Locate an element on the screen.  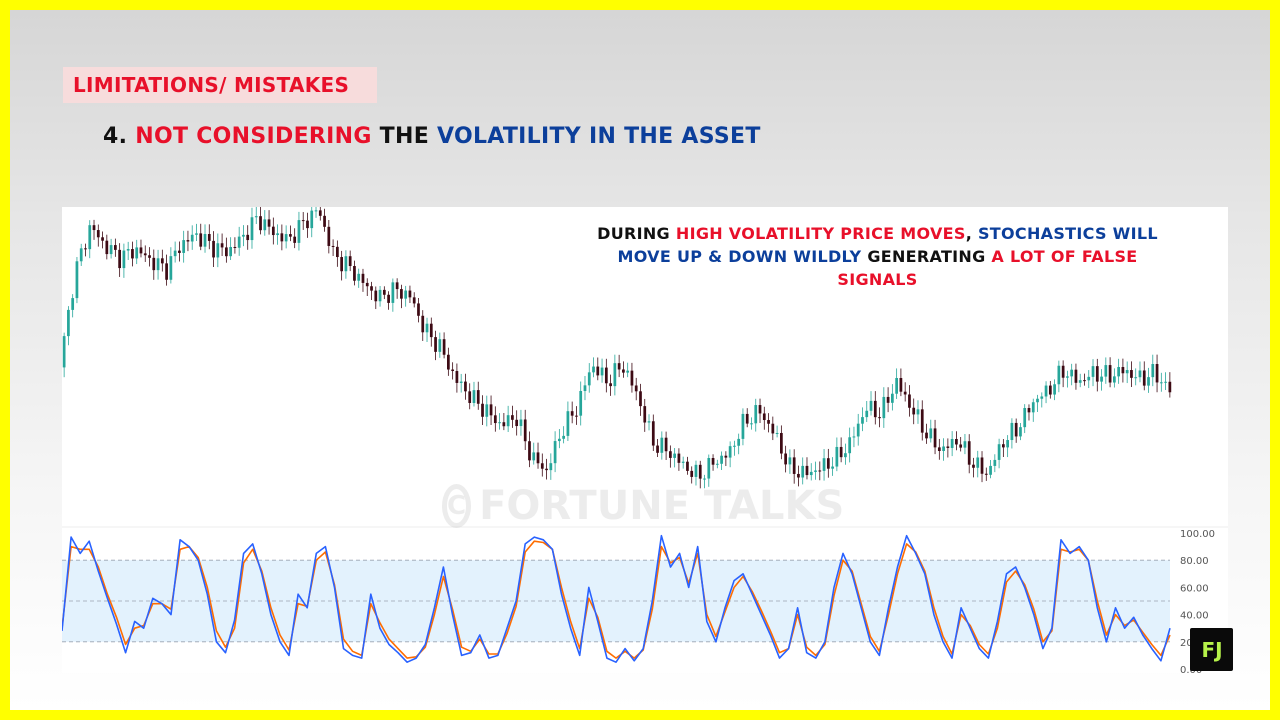
annotation-word-4: STOCHASTICS WILL MOVE UP & DOWN WILDLY is located at coordinates (887, 245).